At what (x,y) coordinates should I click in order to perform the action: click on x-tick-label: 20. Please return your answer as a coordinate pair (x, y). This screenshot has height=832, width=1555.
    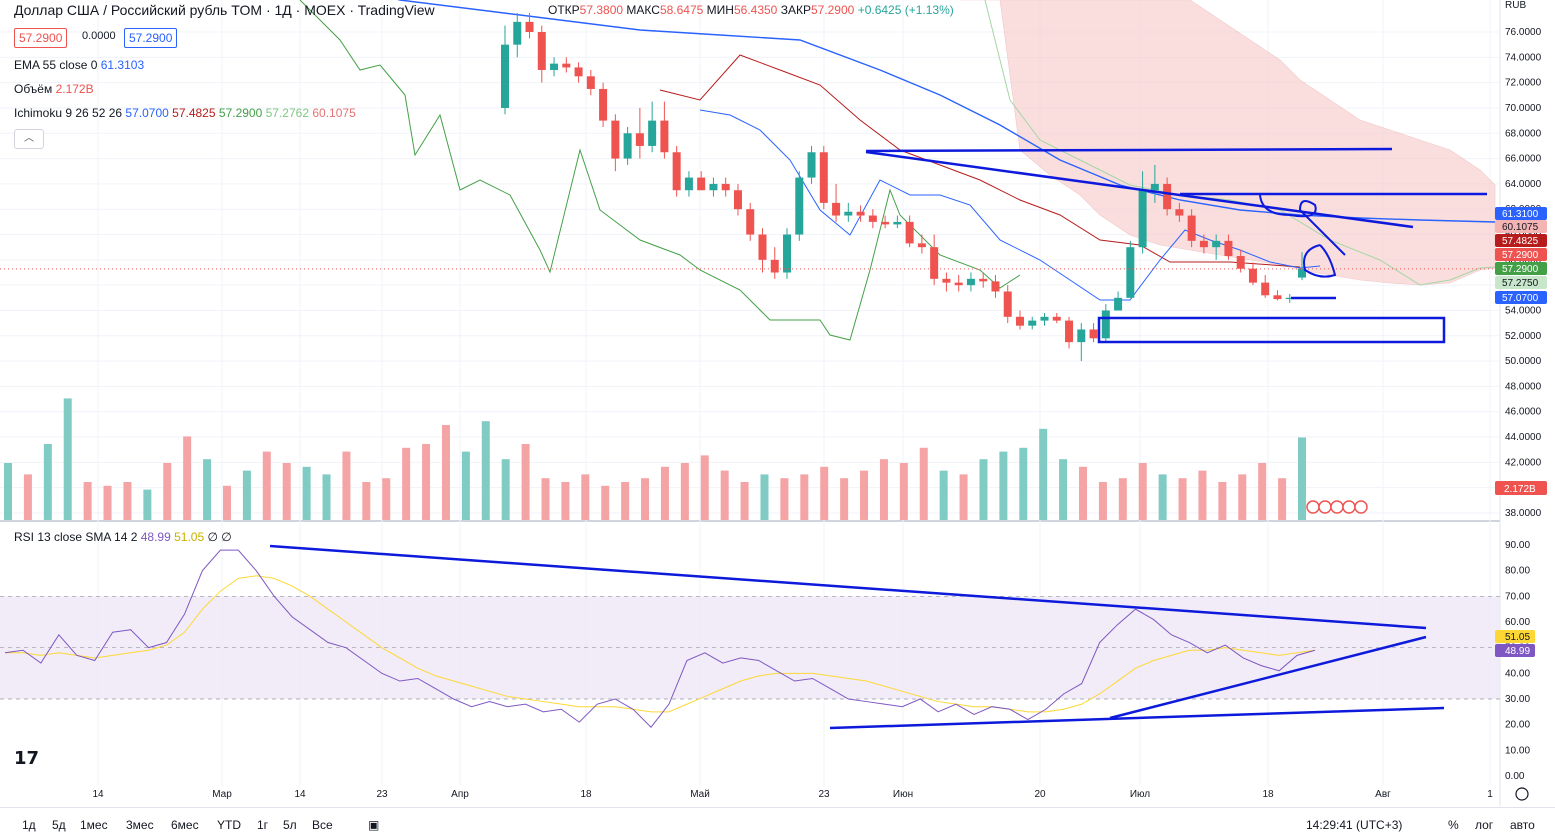
    Looking at the image, I should click on (1040, 794).